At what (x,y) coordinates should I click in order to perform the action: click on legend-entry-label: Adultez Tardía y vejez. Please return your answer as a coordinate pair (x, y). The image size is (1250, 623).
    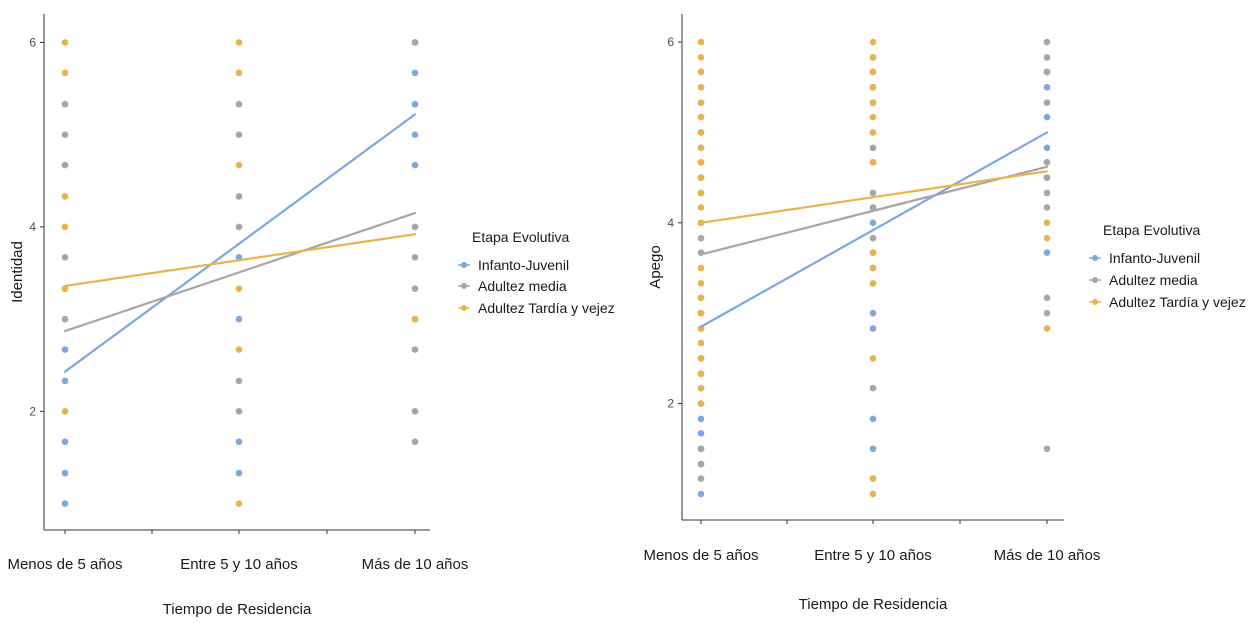
    Looking at the image, I should click on (546, 308).